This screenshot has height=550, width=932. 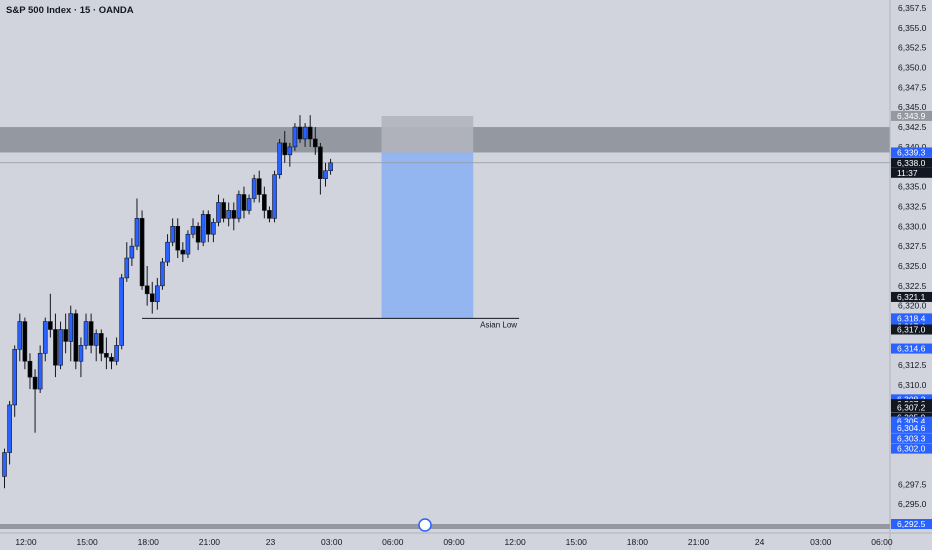 I want to click on price-tick-label: 6,325.0, so click(x=912, y=266).